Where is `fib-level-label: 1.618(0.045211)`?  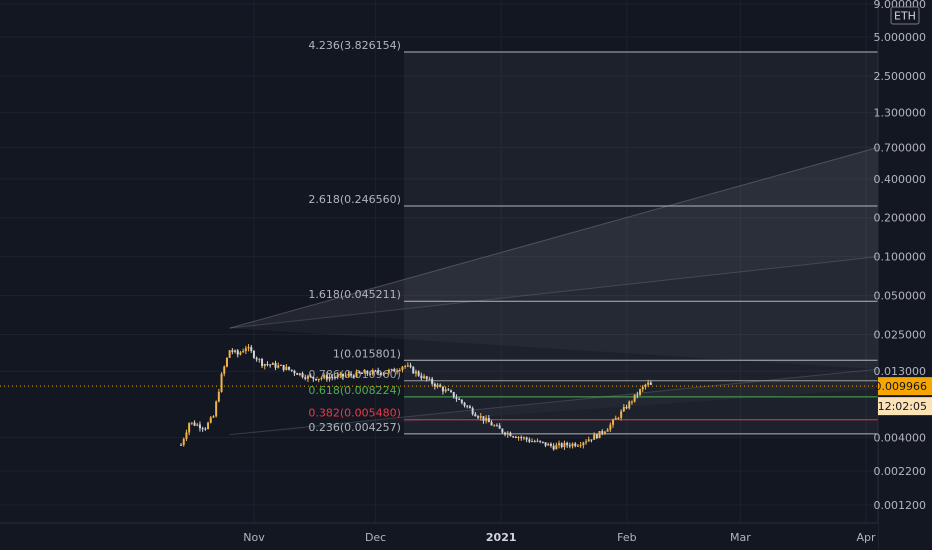
fib-level-label: 1.618(0.045211) is located at coordinates (354, 294).